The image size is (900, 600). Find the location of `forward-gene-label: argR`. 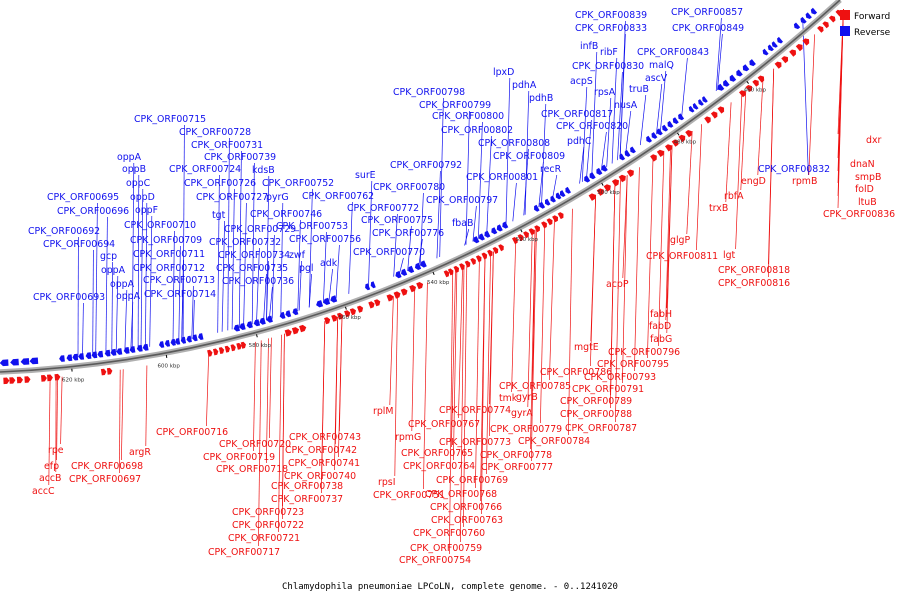

forward-gene-label: argR is located at coordinates (140, 452).